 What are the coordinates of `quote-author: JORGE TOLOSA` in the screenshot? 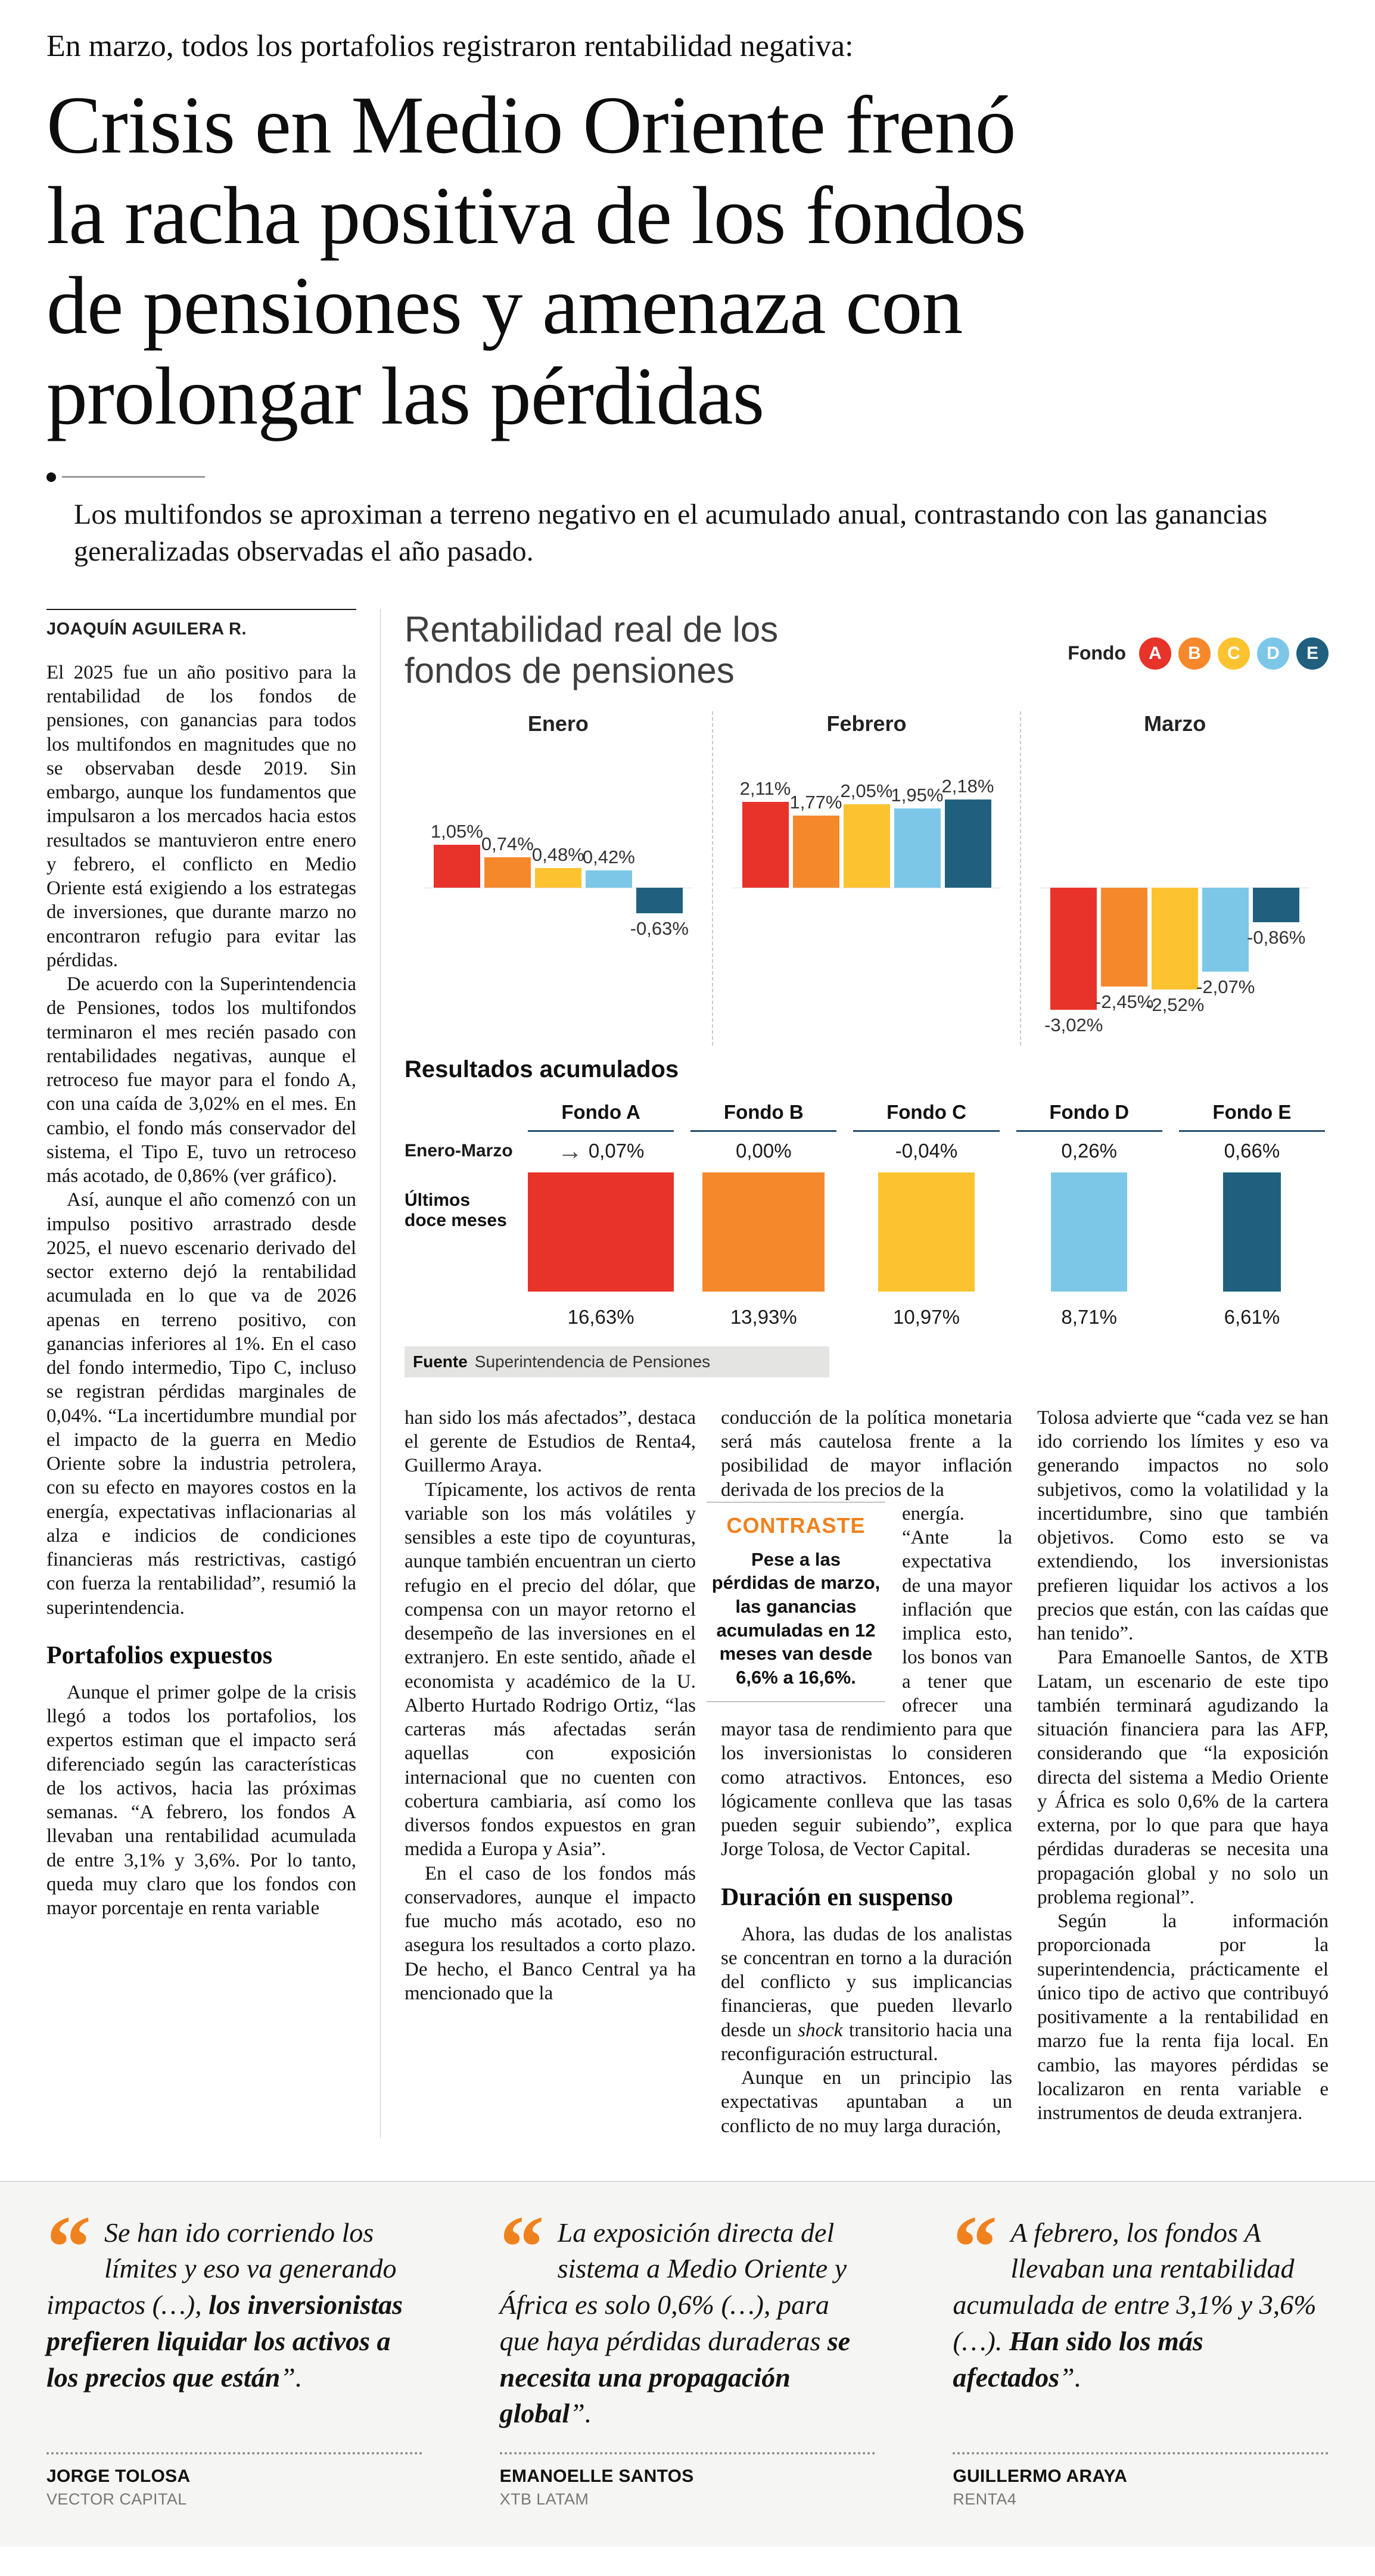 It's located at (118, 2476).